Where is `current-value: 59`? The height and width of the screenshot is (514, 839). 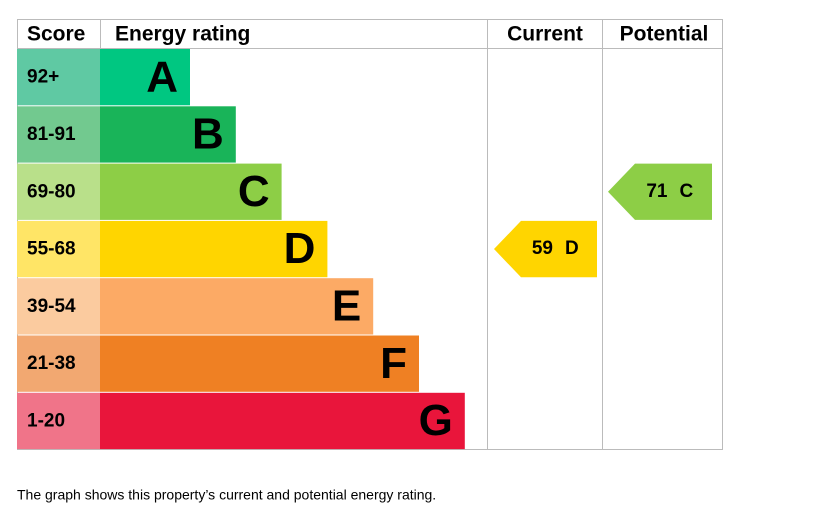
current-value: 59 is located at coordinates (542, 248).